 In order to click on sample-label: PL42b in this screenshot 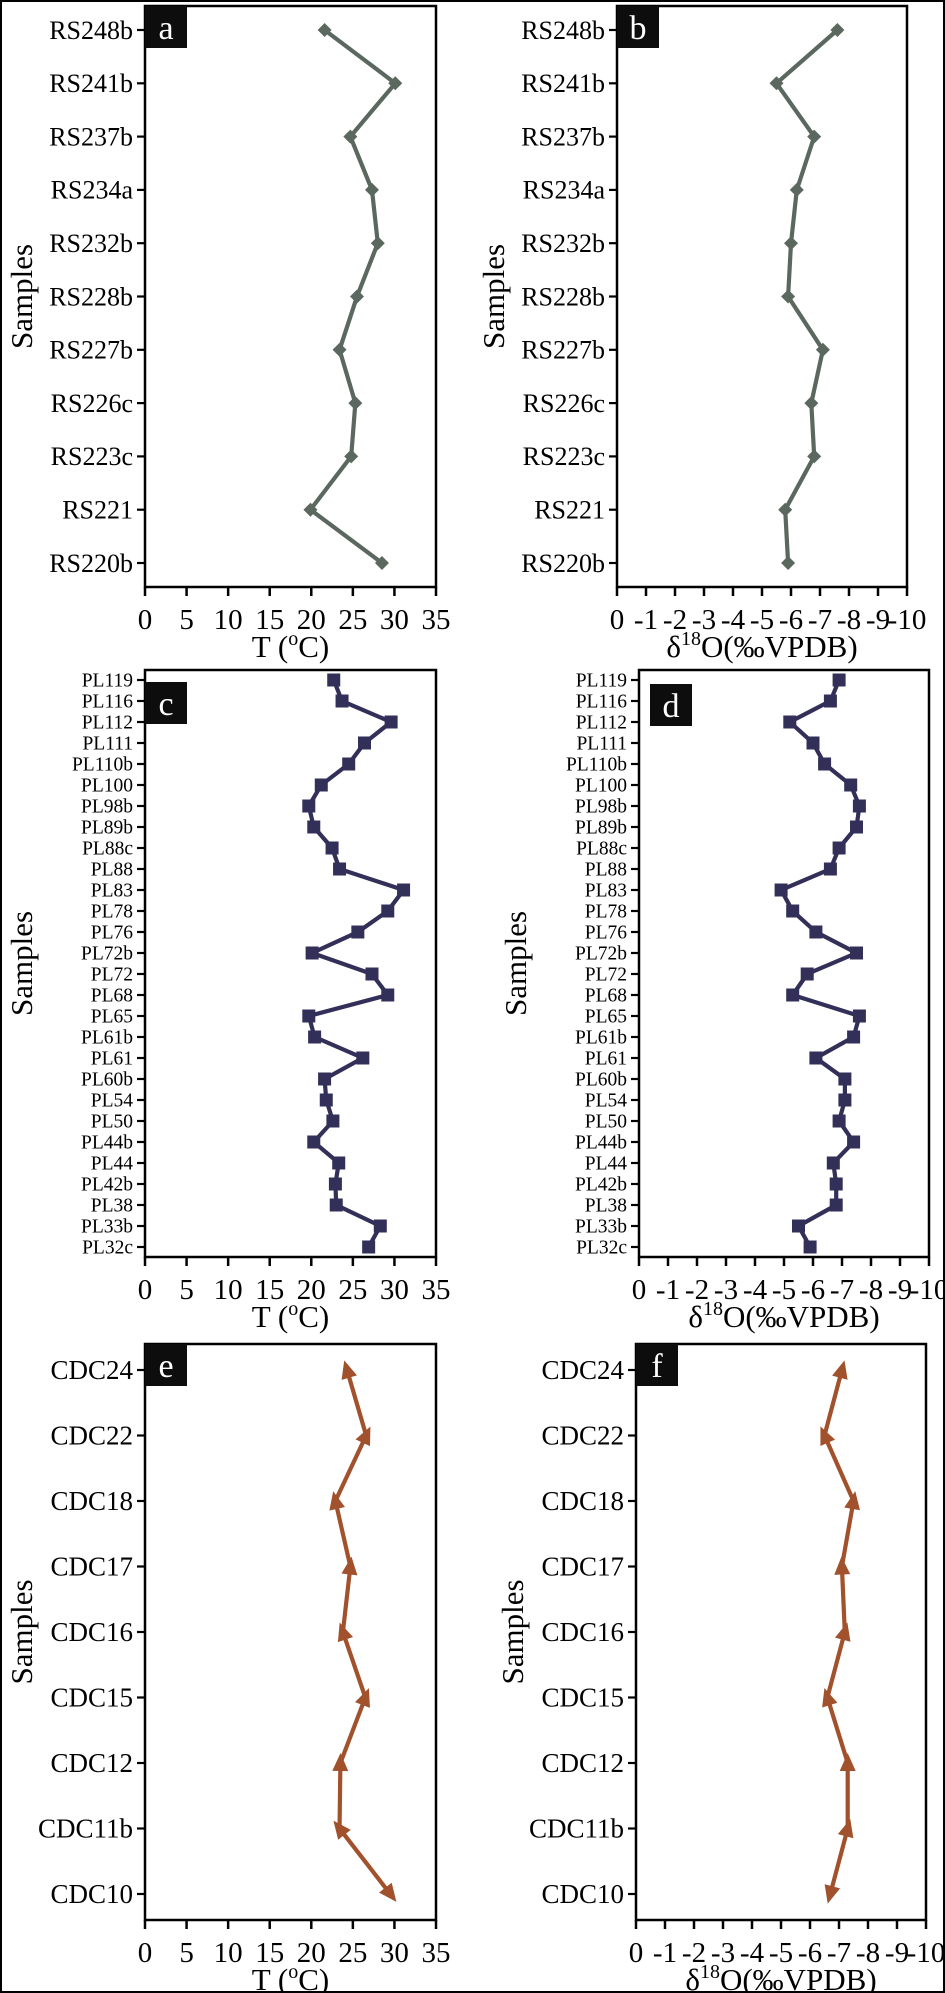, I will do `click(107, 1185)`.